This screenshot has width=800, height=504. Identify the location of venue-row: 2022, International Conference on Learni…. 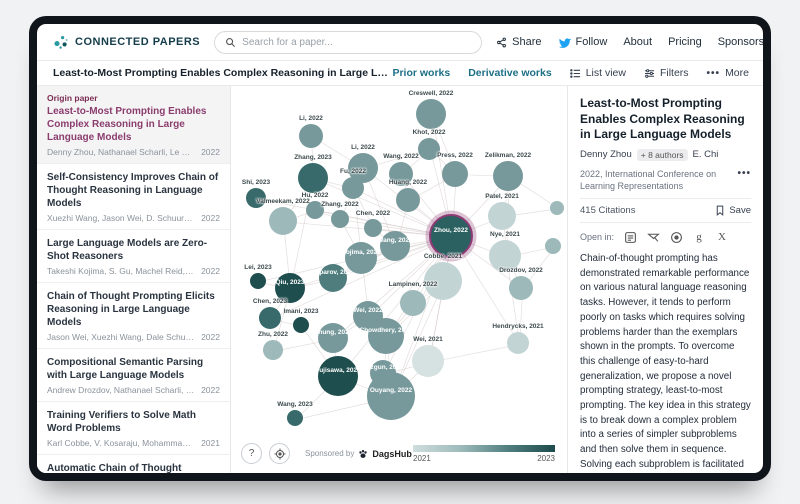
(665, 180).